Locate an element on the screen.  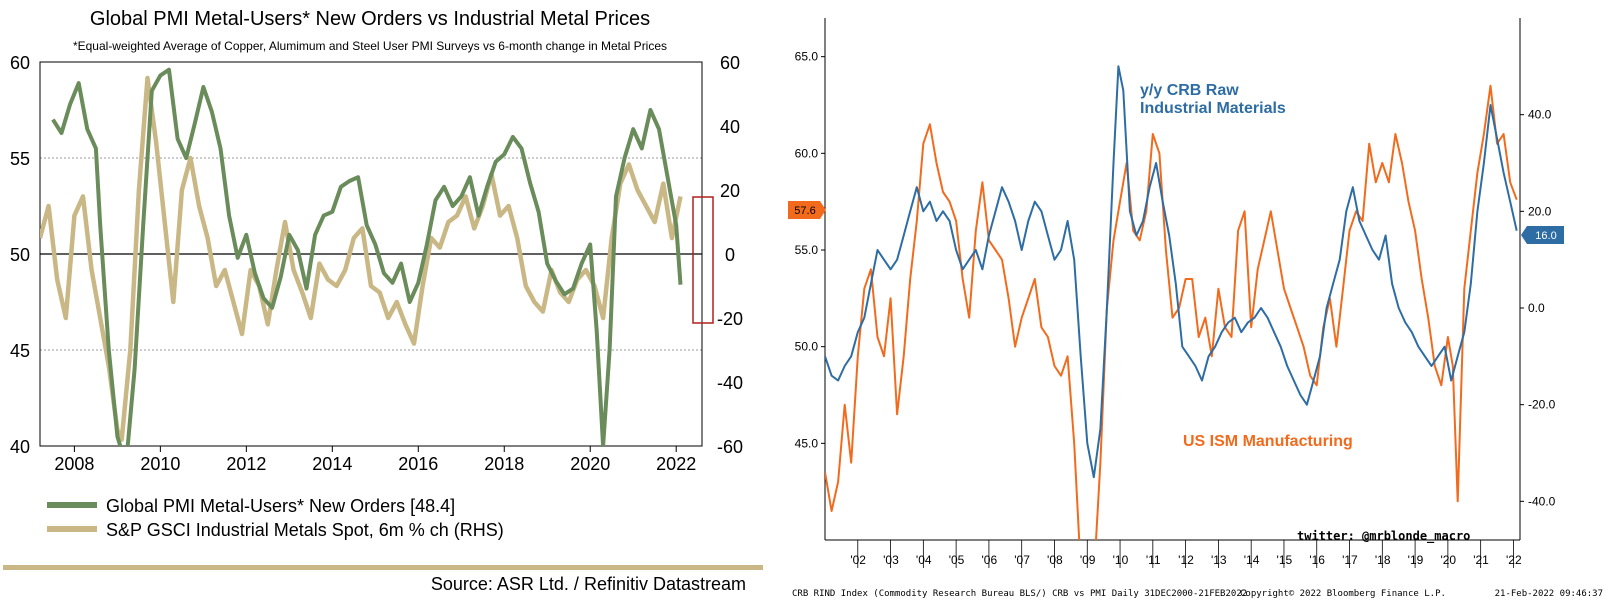
x-tick-label: '21 is located at coordinates (1481, 560).